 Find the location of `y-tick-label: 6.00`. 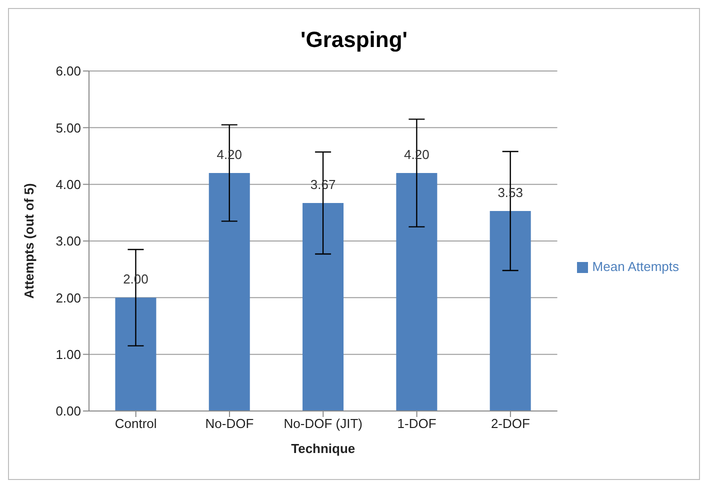

y-tick-label: 6.00 is located at coordinates (68, 71).